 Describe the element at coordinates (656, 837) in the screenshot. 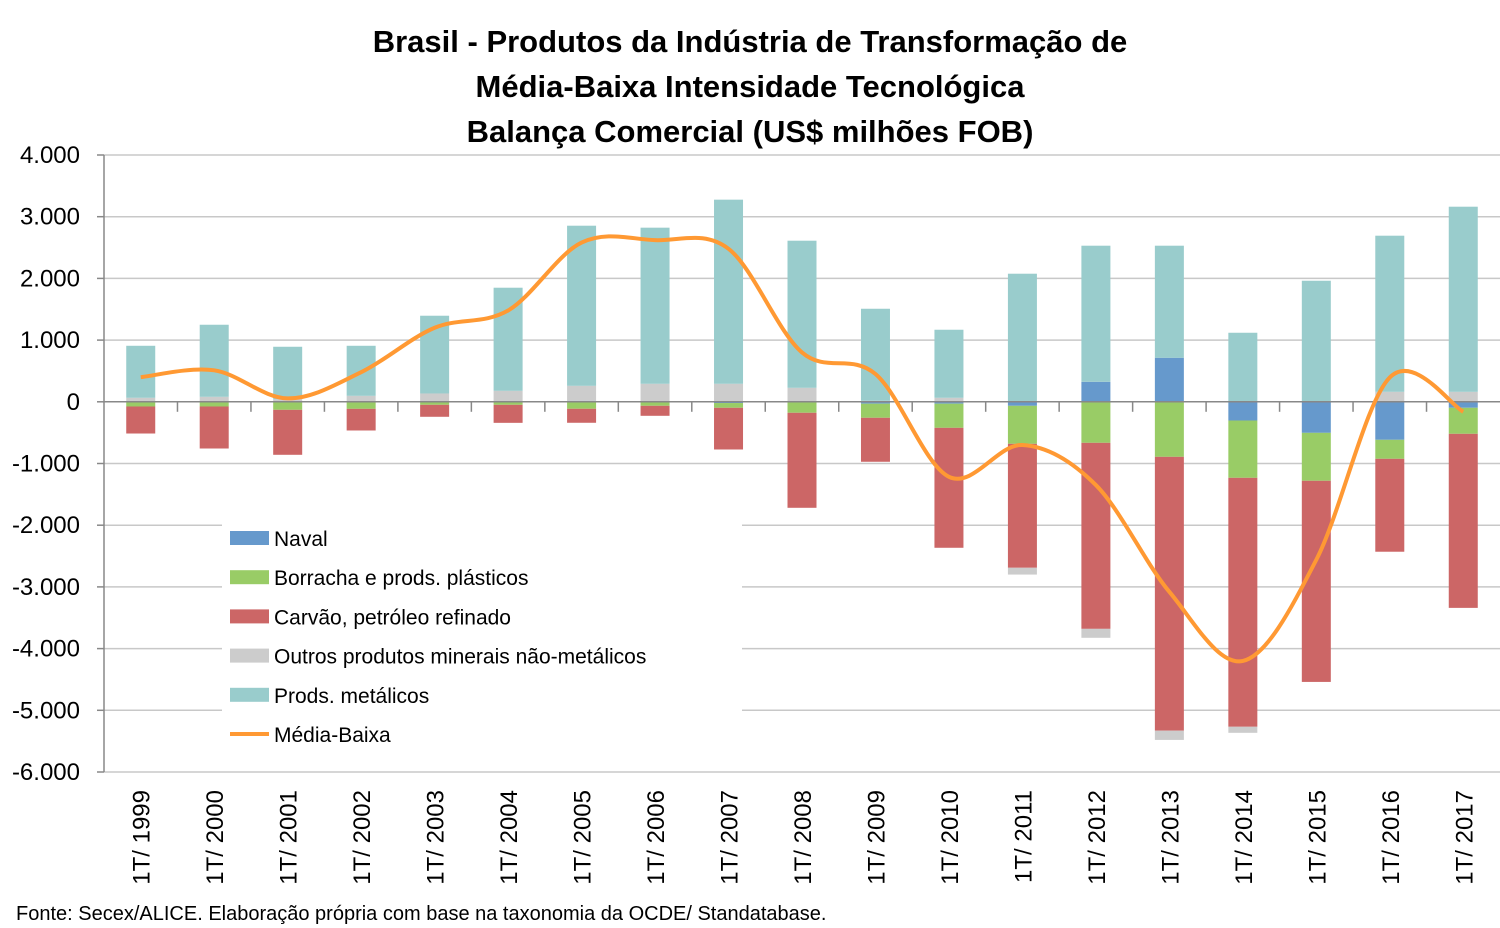

I see `x-tick-label: 1T/ 2006` at that location.